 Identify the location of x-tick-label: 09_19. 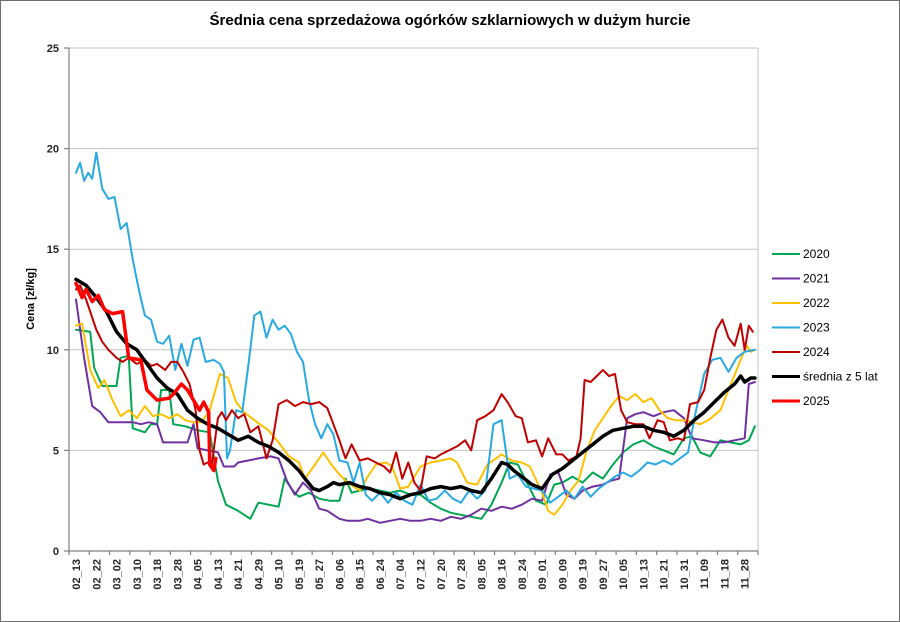
(584, 574).